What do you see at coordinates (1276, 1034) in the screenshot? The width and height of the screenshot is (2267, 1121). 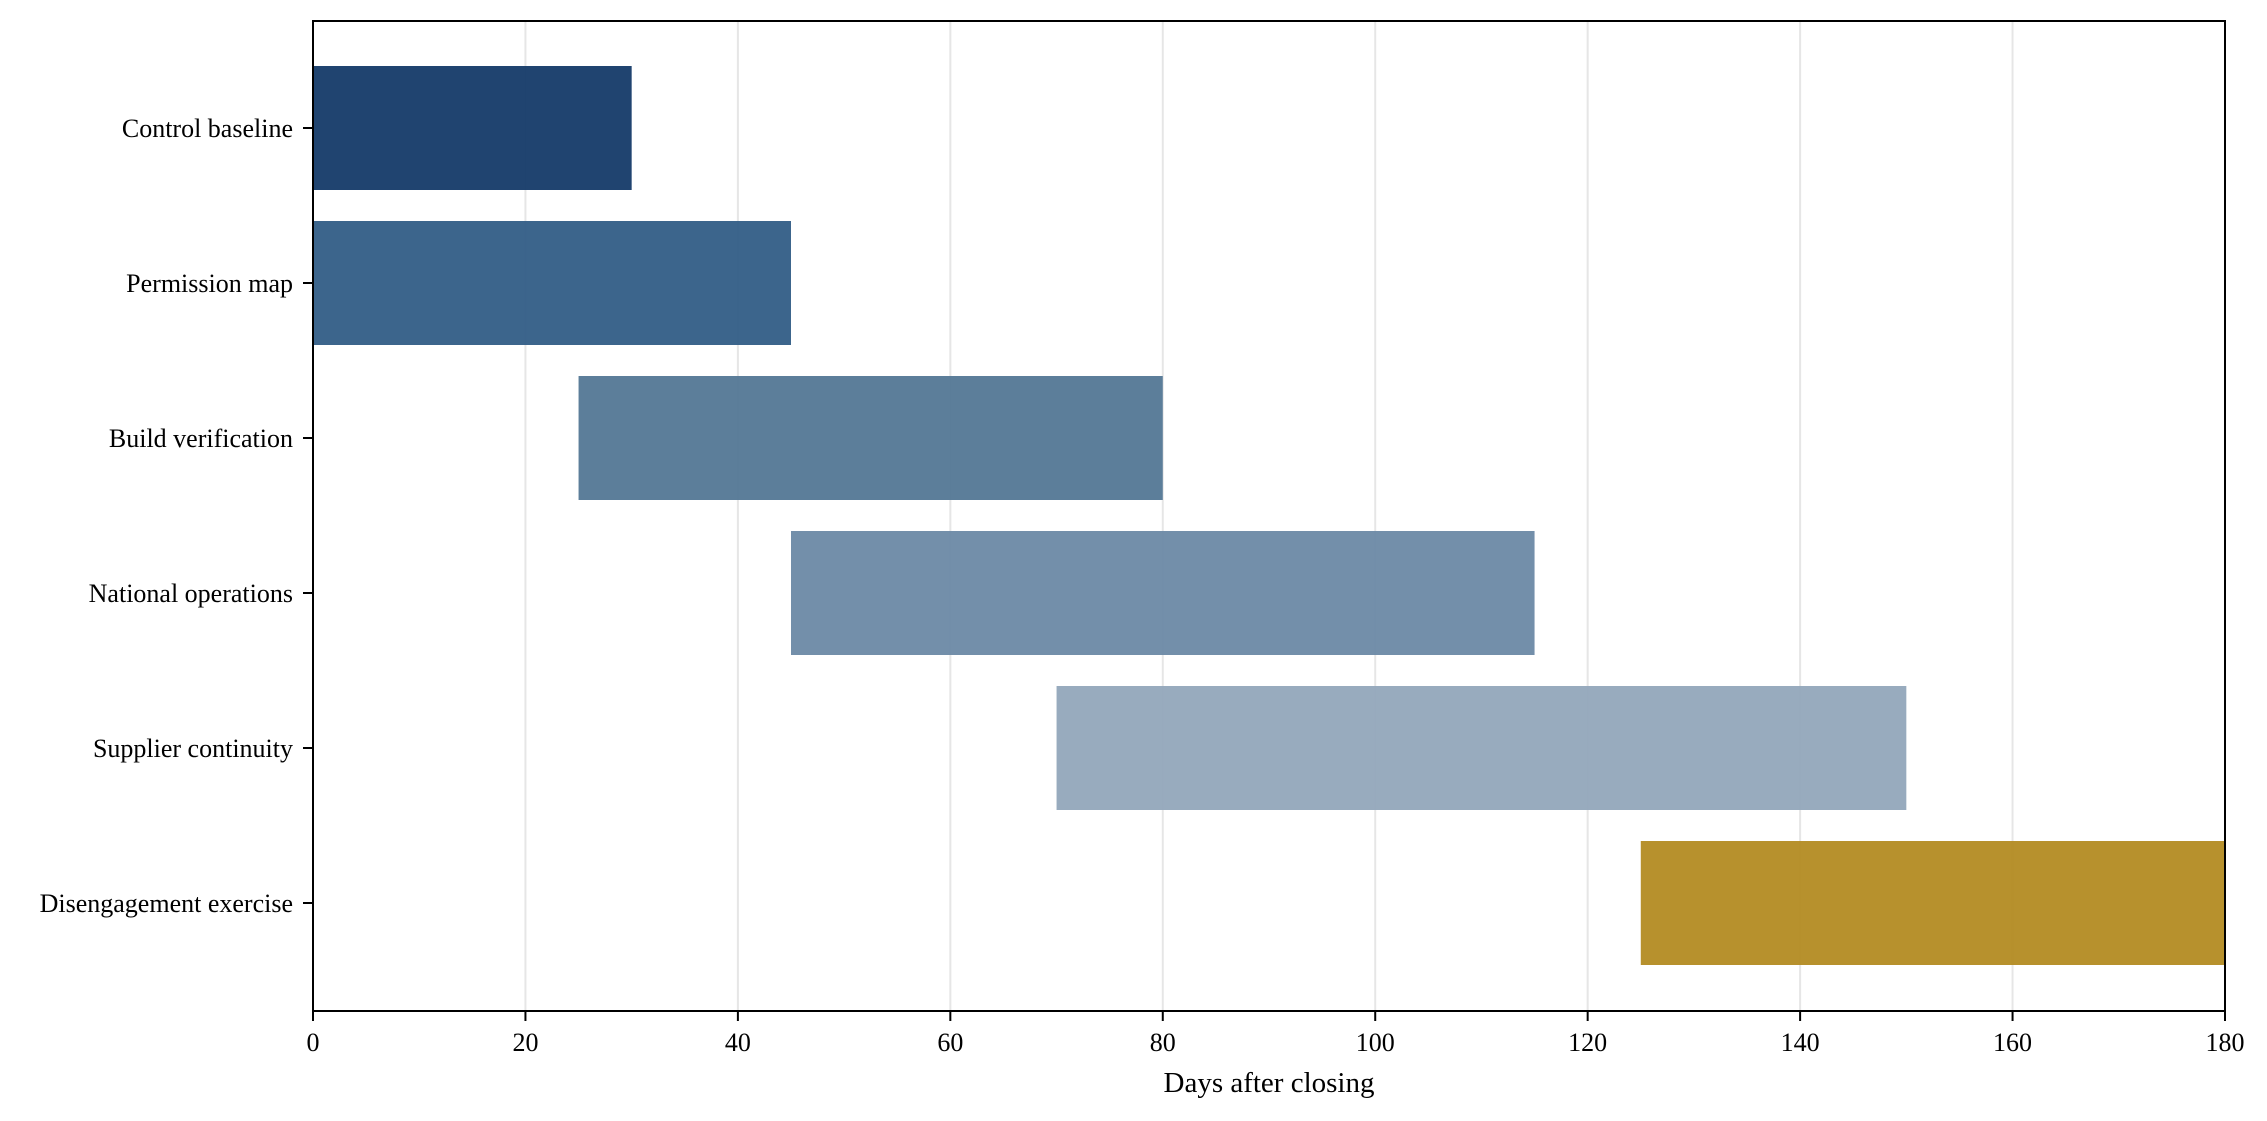 I see `x-axis-ticks: 0 20 40 60 80 100 120 140 160 180` at bounding box center [1276, 1034].